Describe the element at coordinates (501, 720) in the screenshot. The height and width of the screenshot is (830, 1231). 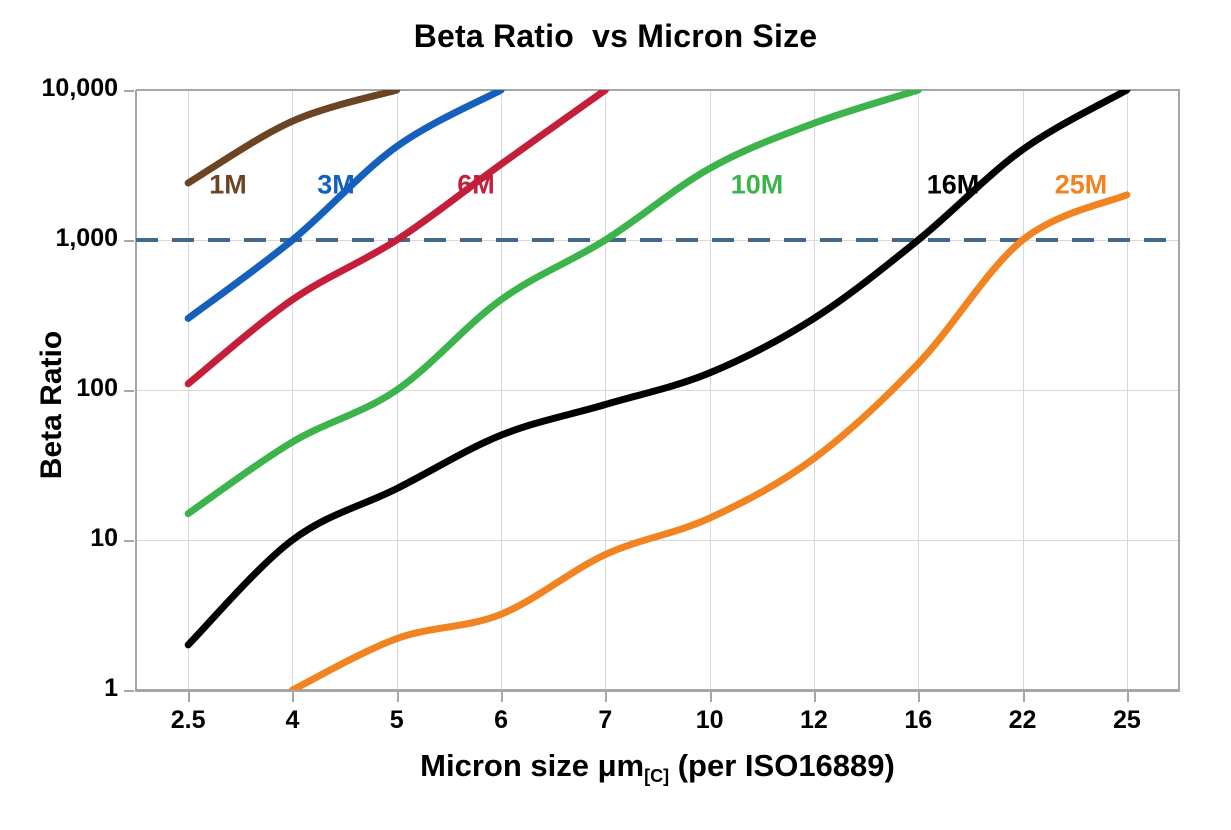
I see `x-tick-label: 6` at that location.